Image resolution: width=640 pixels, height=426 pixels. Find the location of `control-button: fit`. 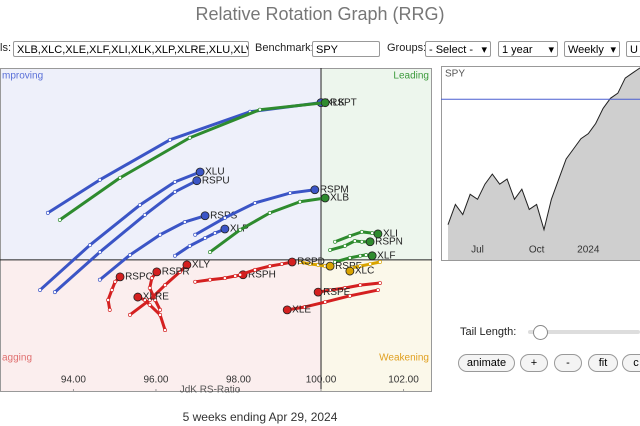

control-button: fit is located at coordinates (603, 363).